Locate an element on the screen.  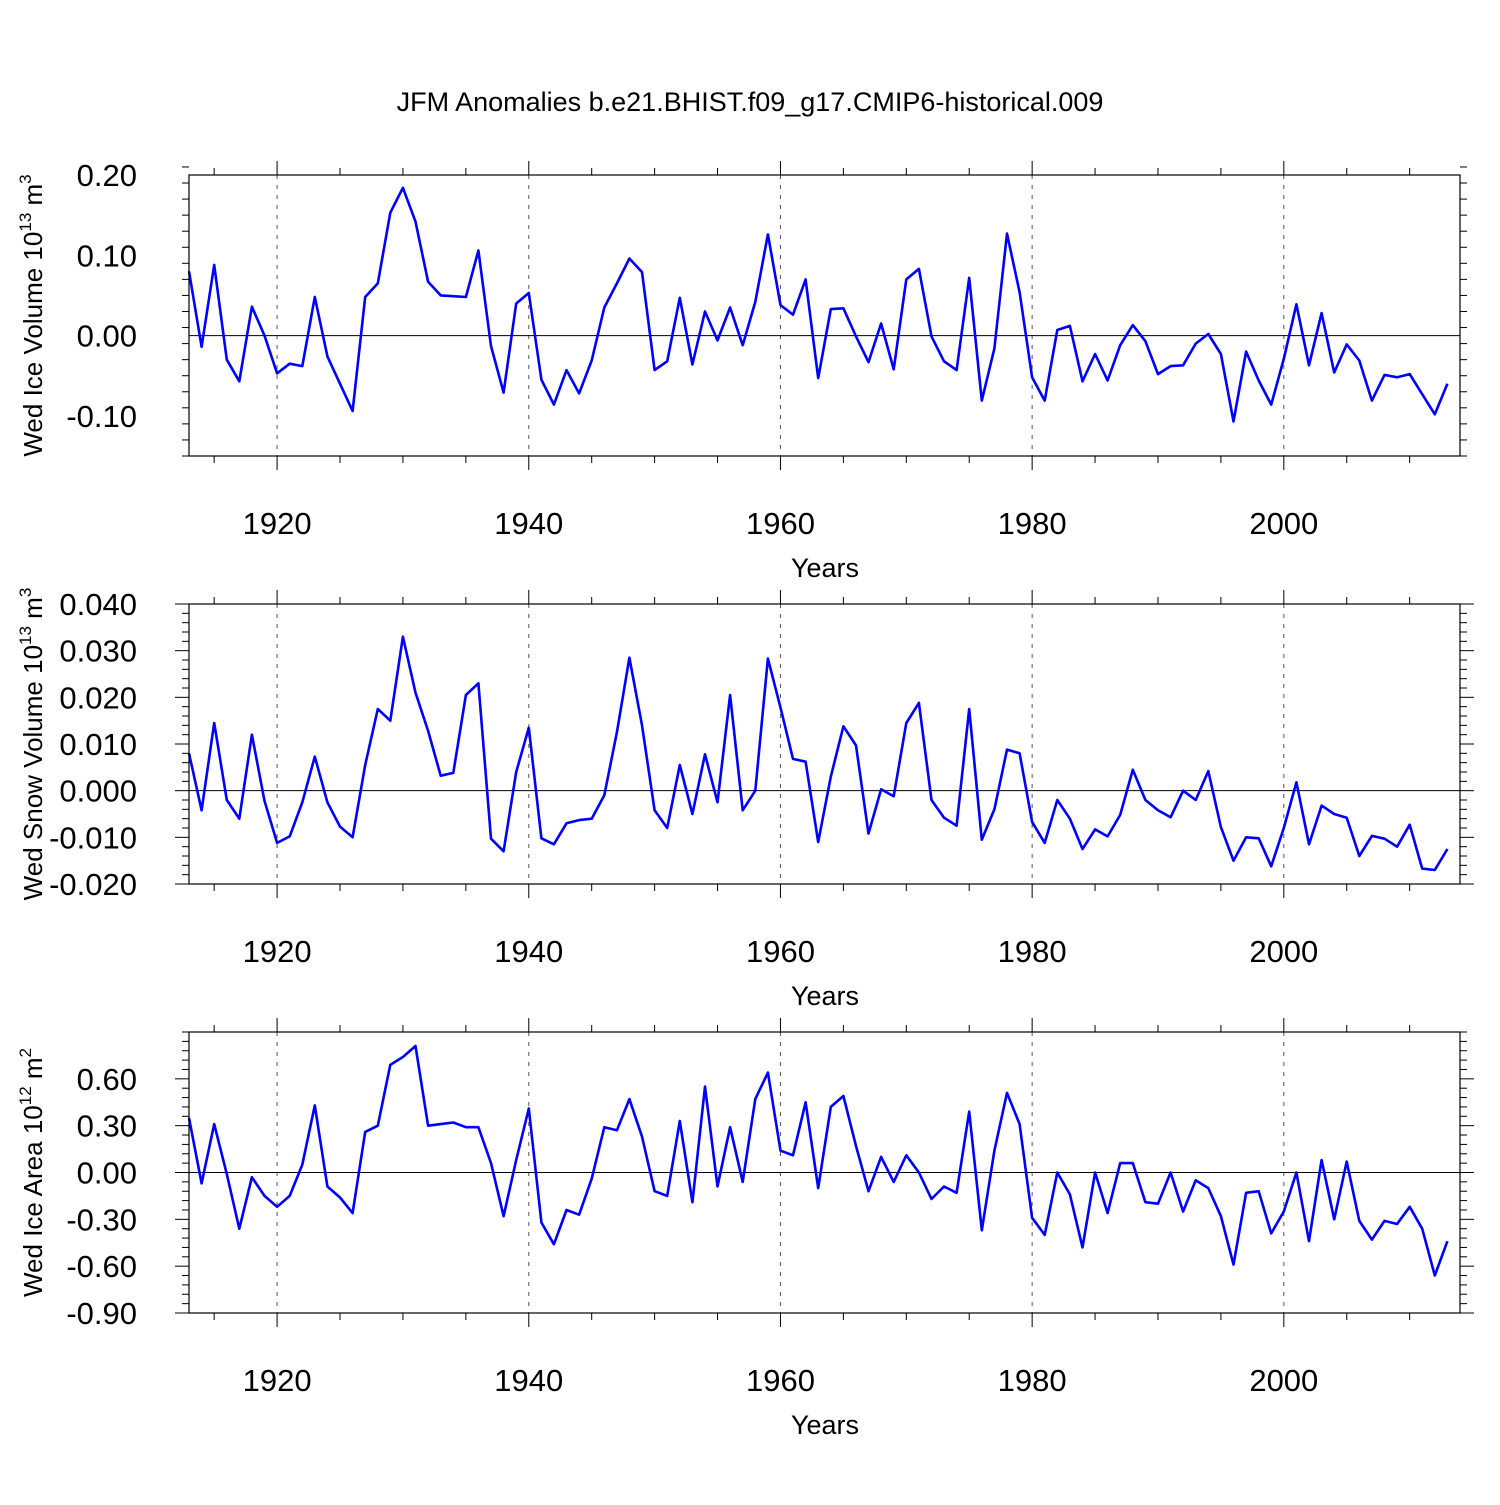
y-axis-label: Wed Ice Volume 1013 m3 is located at coordinates (32, 315).